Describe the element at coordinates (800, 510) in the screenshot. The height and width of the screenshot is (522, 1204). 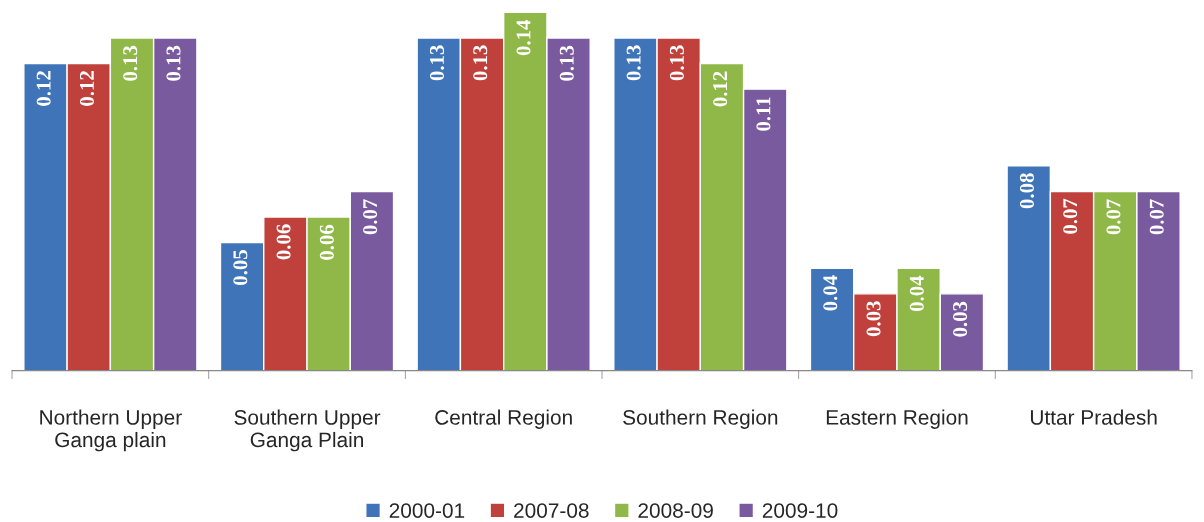
I see `legend-label: 2009-10` at that location.